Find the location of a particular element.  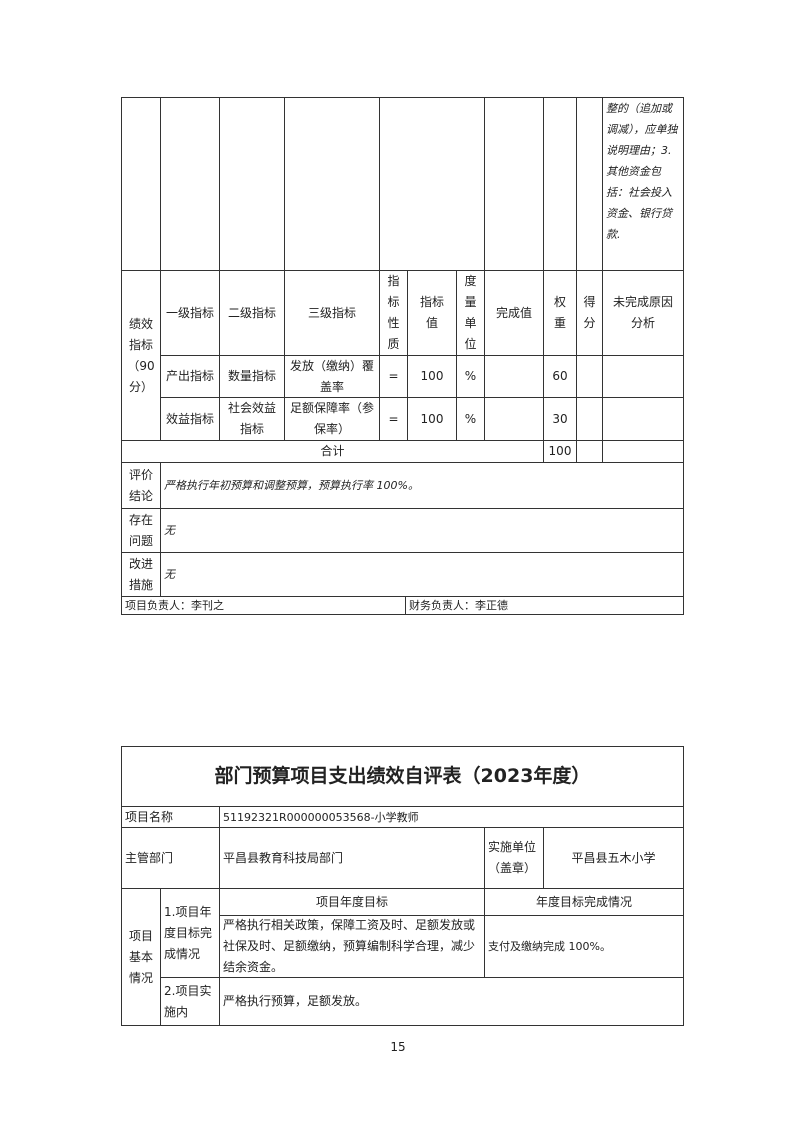

unit: 平昌县五木小学 is located at coordinates (613, 858).